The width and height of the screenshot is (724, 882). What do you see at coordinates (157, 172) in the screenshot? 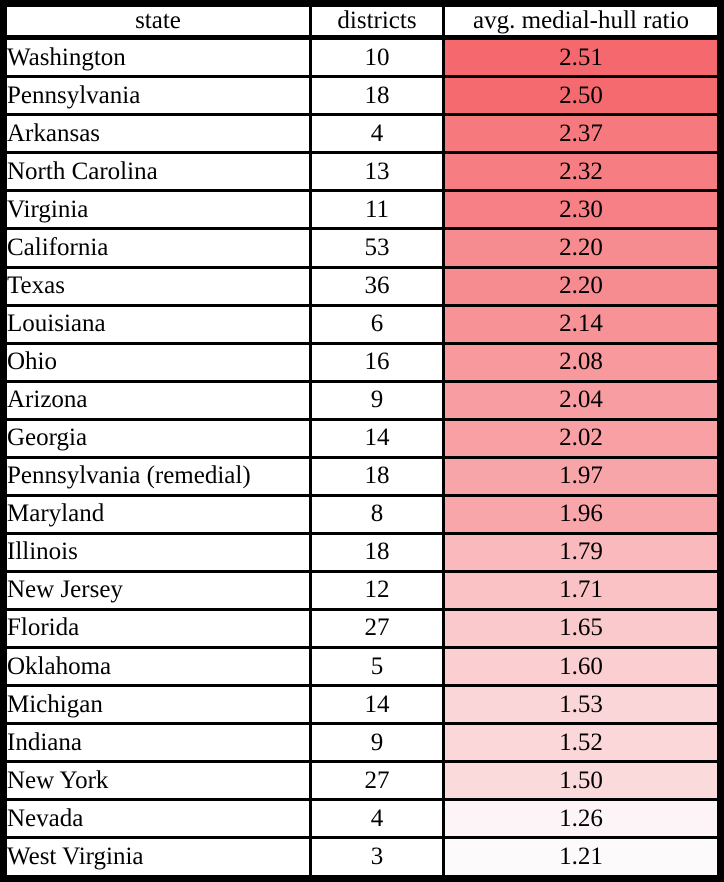
I see `state-cell: North Carolina` at bounding box center [157, 172].